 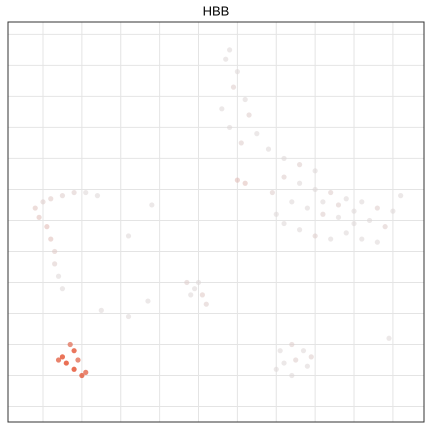 I want to click on chart-title: HBB, so click(x=216, y=10).